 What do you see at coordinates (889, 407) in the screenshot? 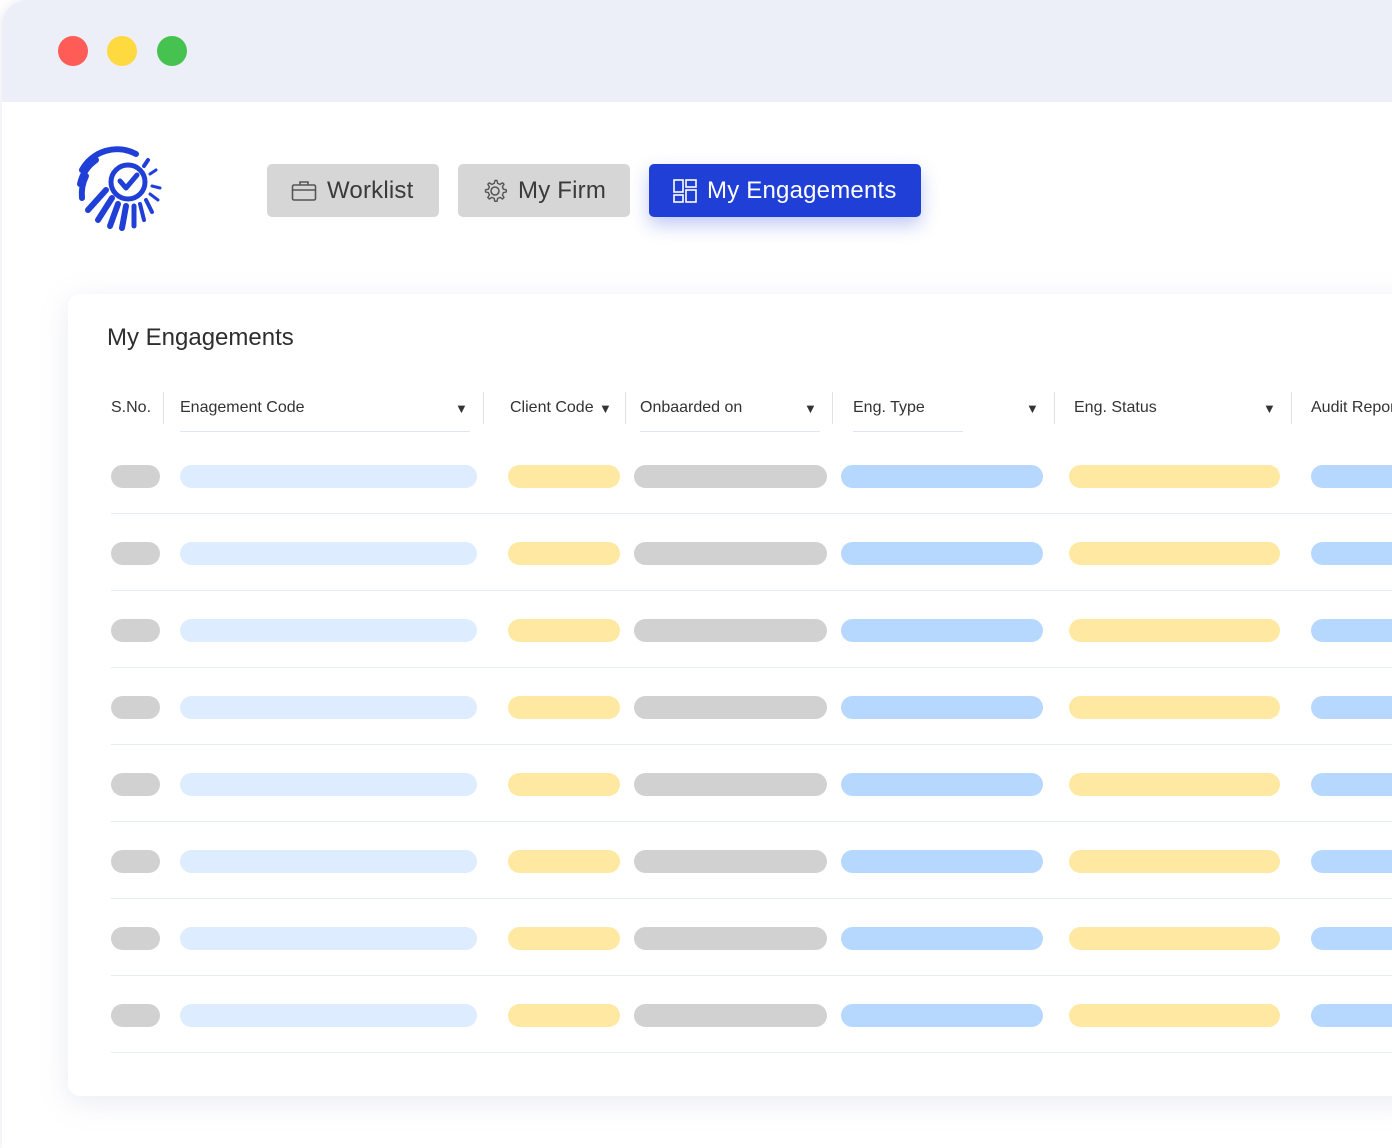
I see `column-header-eng-type: Eng. Type` at bounding box center [889, 407].